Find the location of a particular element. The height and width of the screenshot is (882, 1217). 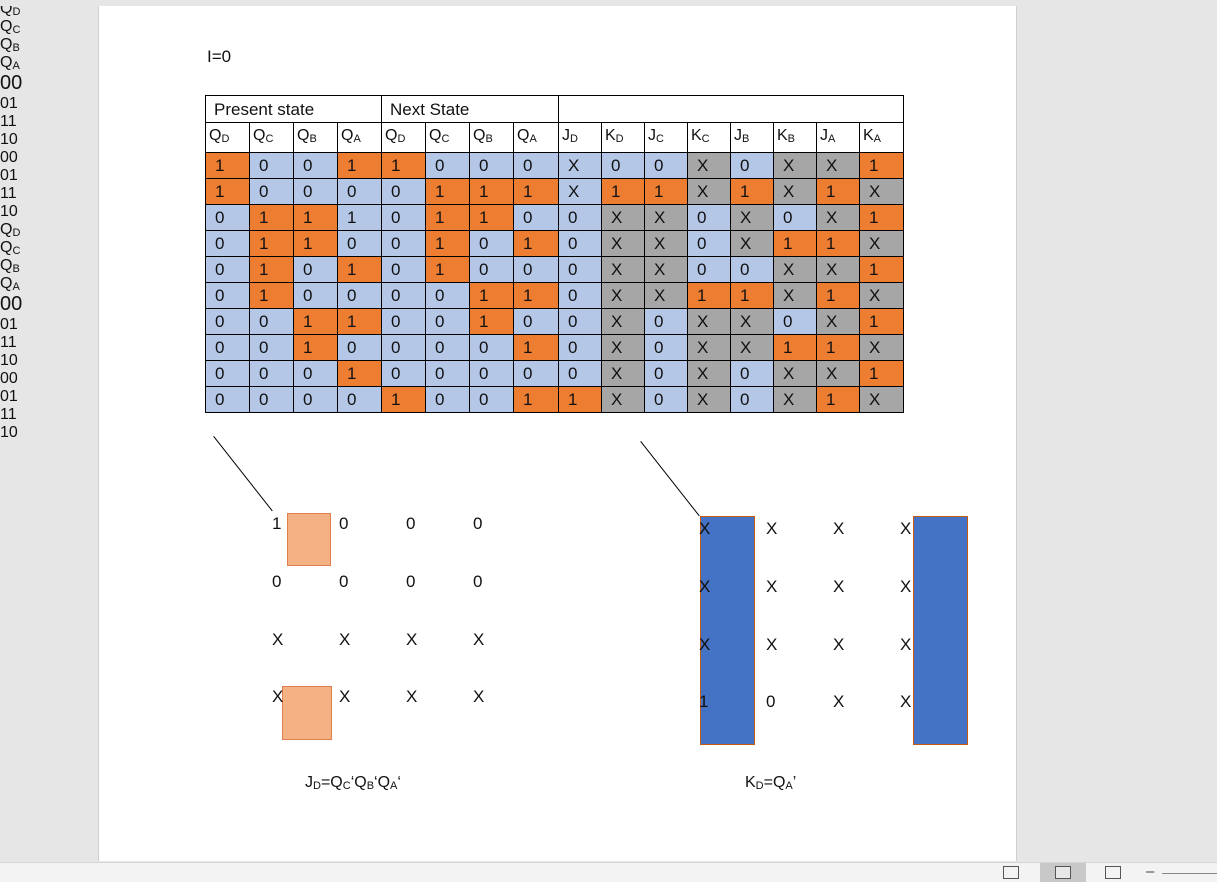

read-mode-icon is located at coordinates (1063, 872).